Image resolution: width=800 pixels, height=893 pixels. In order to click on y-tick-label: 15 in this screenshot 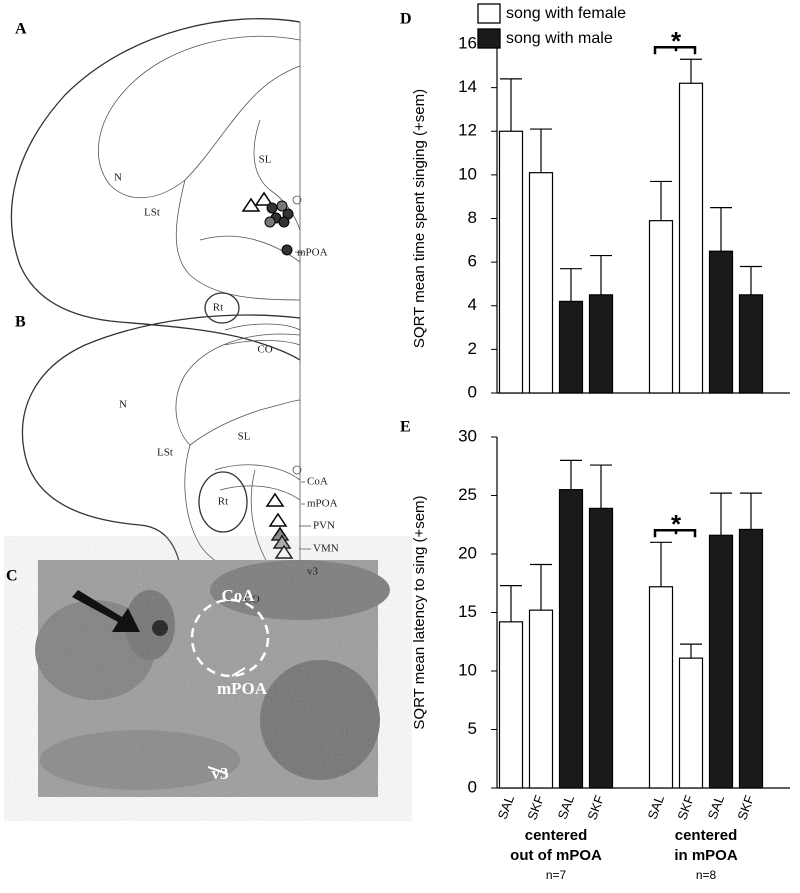, I will do `click(467, 611)`.